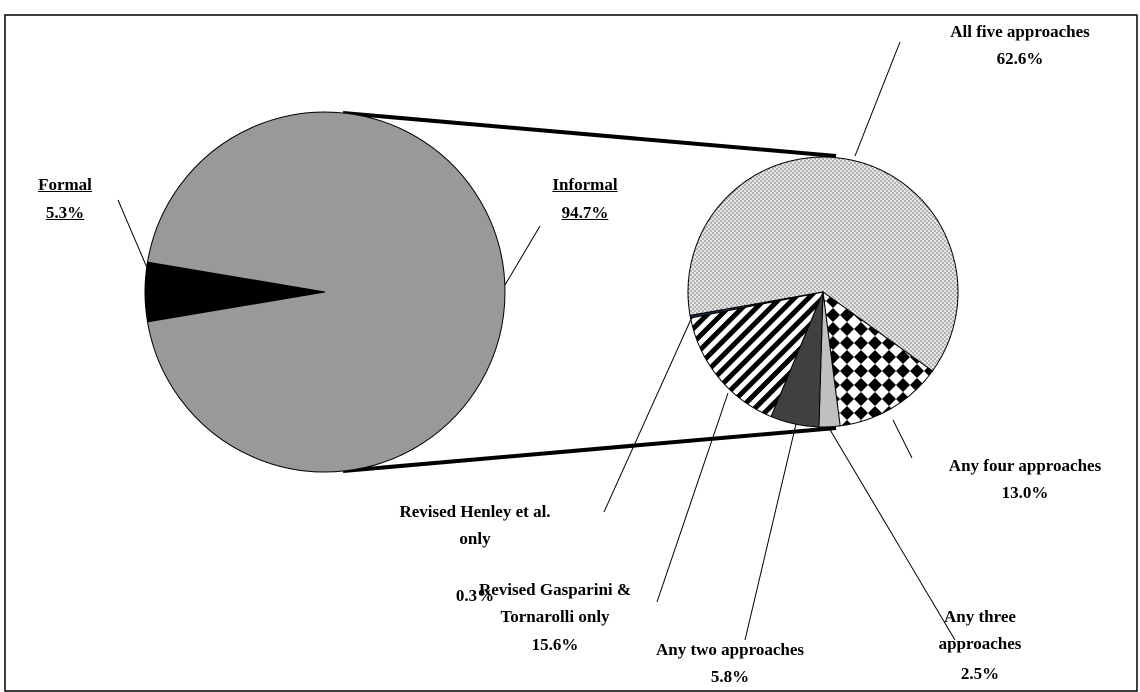 Image resolution: width=1140 pixels, height=692 pixels. What do you see at coordinates (65, 184) in the screenshot?
I see `slice-label: Formal` at bounding box center [65, 184].